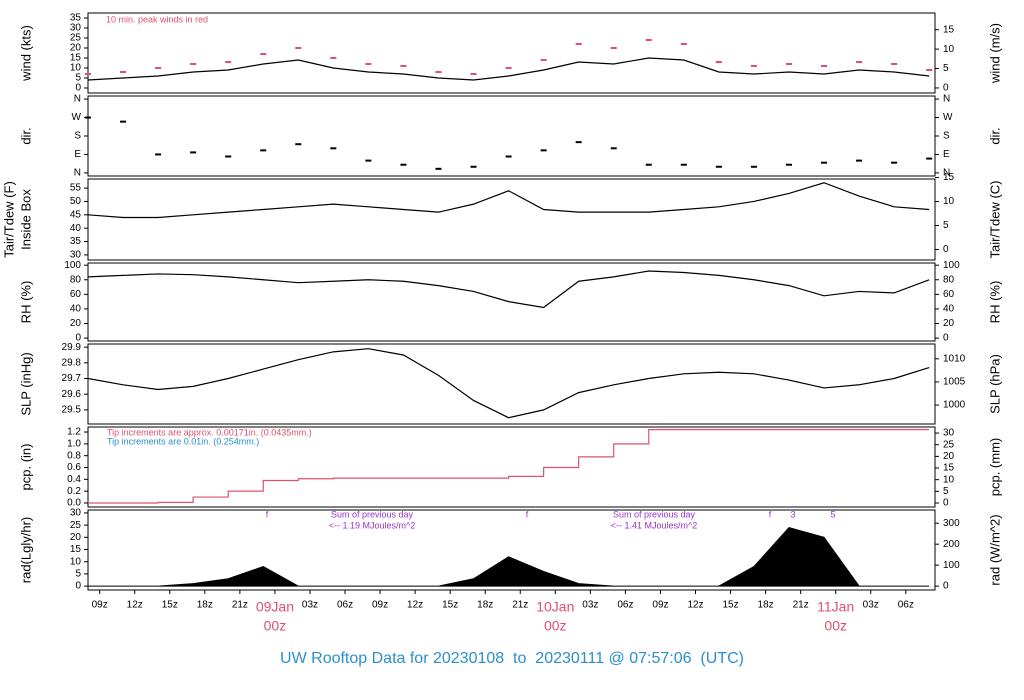 Image resolution: width=1024 pixels, height=700 pixels. Describe the element at coordinates (832, 514) in the screenshot. I see `rad-note: 5` at that location.